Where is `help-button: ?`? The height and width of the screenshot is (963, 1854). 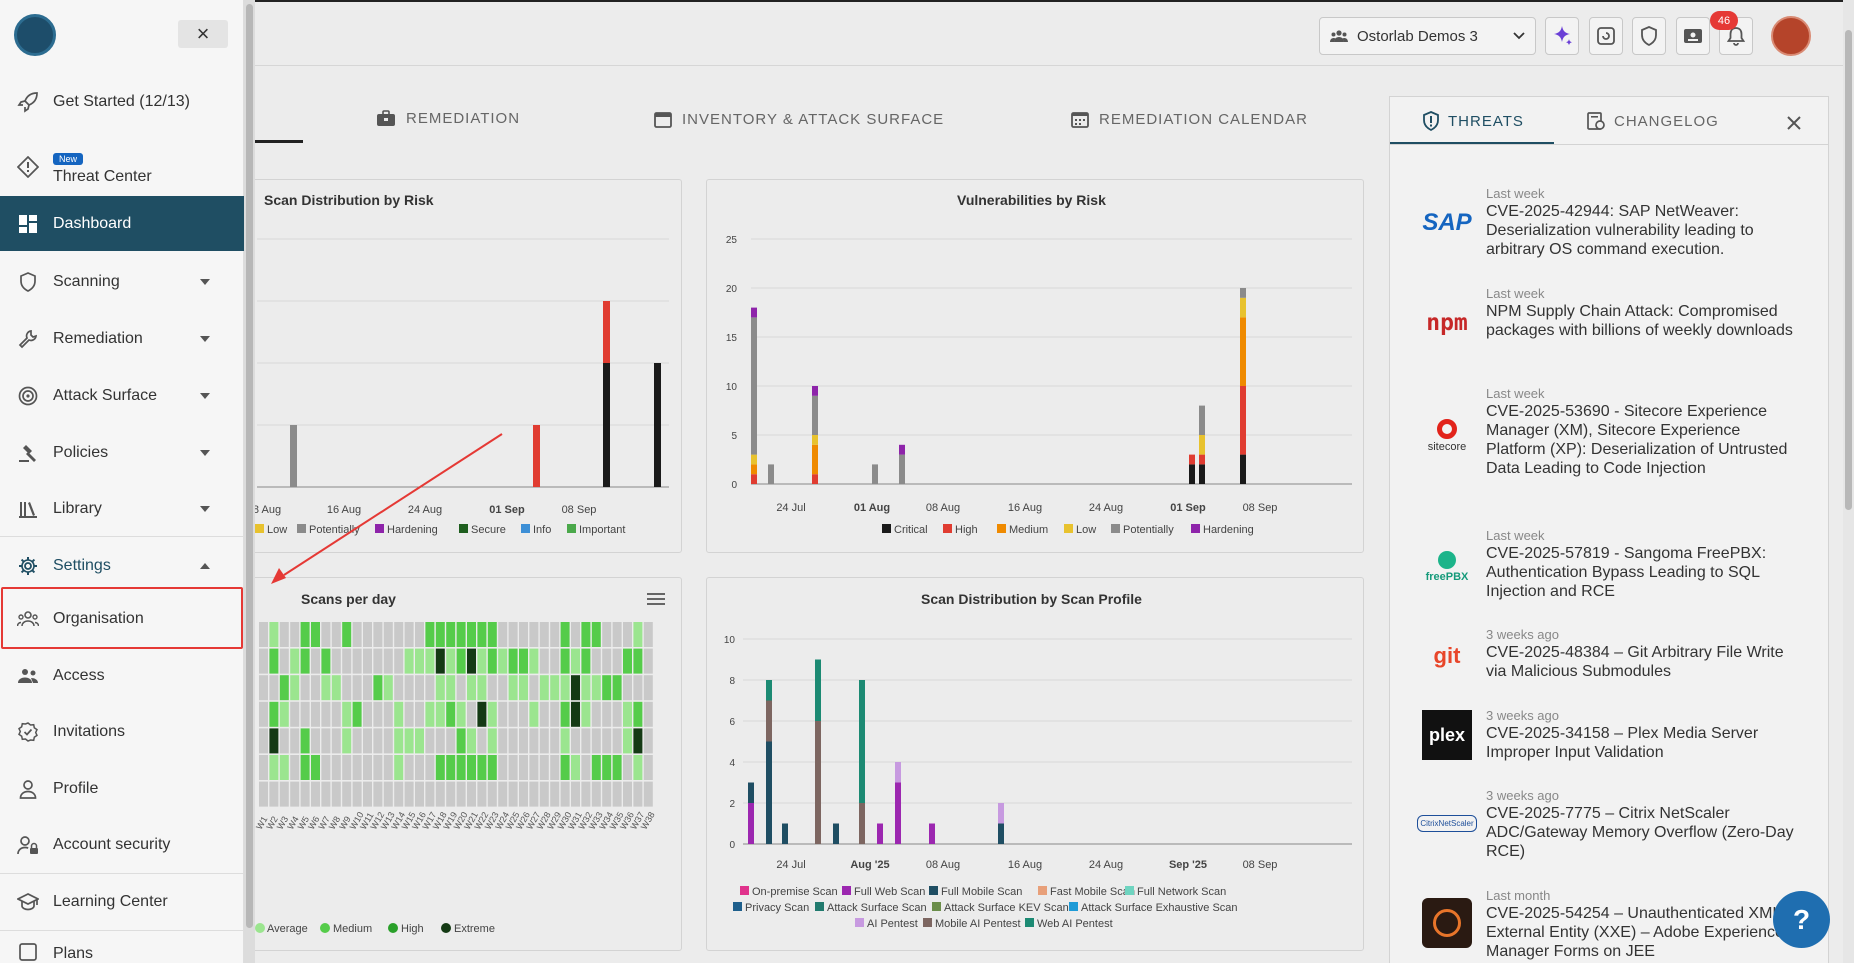
help-button: ? is located at coordinates (1801, 919).